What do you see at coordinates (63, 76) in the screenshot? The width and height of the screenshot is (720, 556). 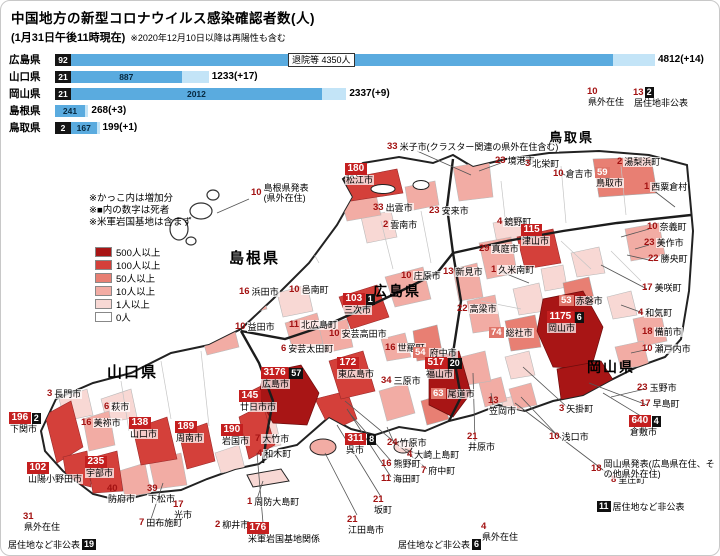 I see `deaths-segment: 21` at bounding box center [63, 76].